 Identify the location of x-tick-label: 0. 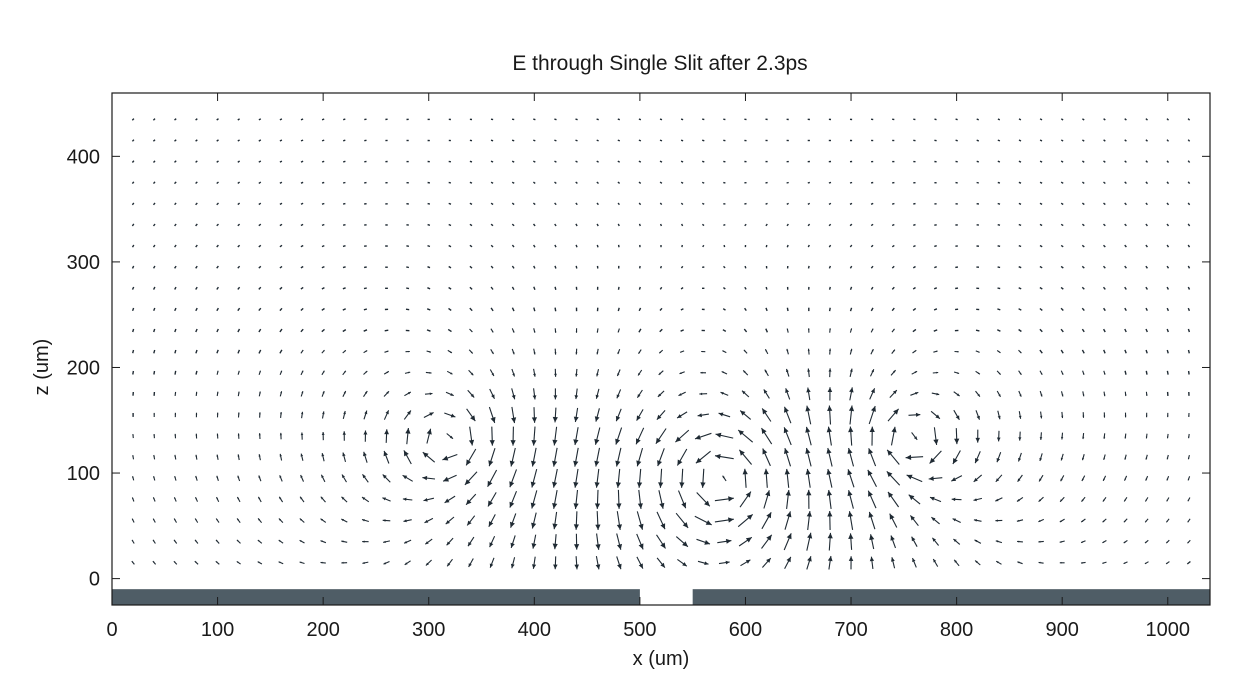
(111, 630).